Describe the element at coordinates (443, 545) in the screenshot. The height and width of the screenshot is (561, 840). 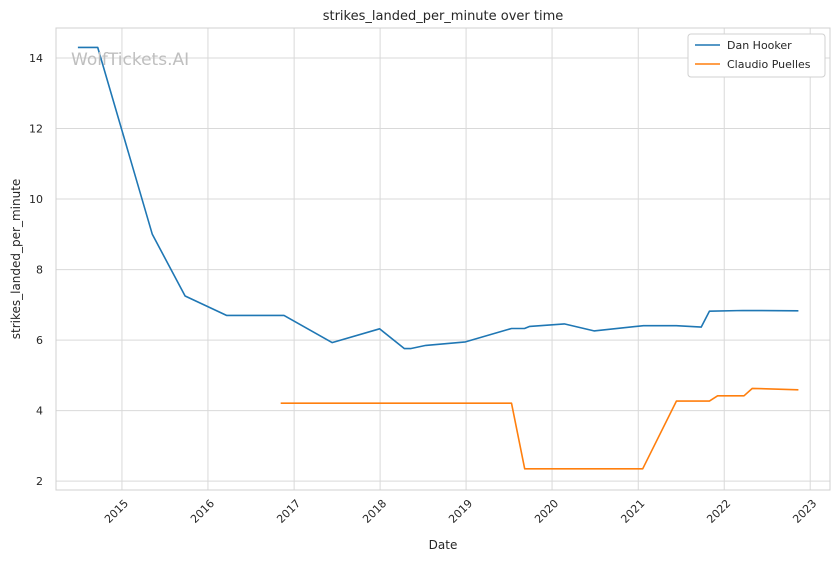
I see `x-axis-label: Date` at that location.